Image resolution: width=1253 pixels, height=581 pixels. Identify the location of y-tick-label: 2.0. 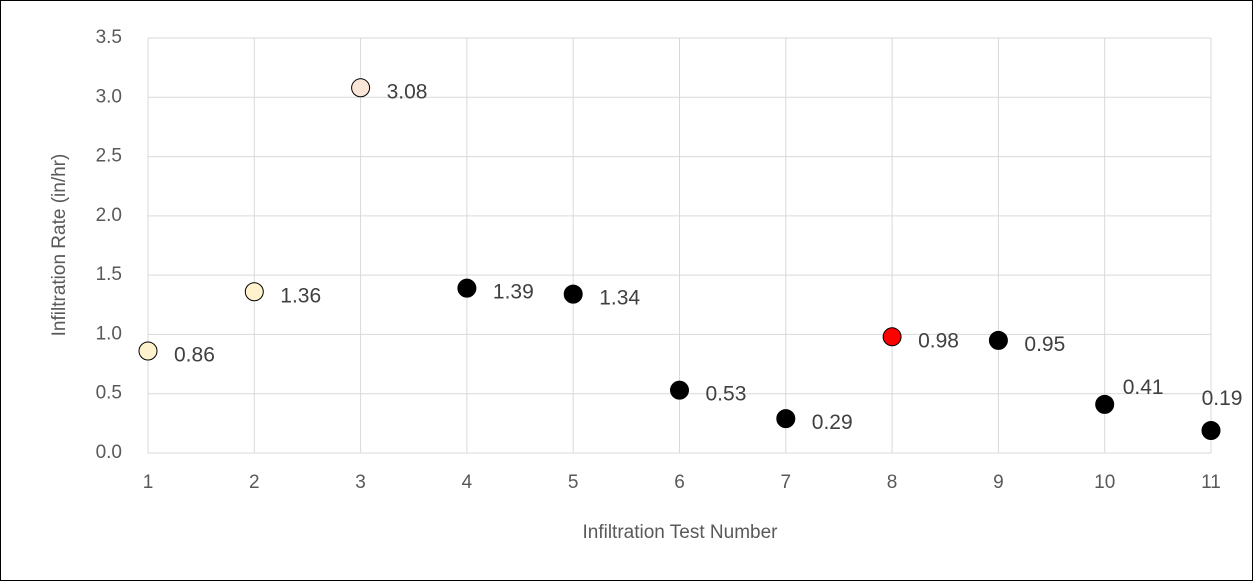
(109, 215).